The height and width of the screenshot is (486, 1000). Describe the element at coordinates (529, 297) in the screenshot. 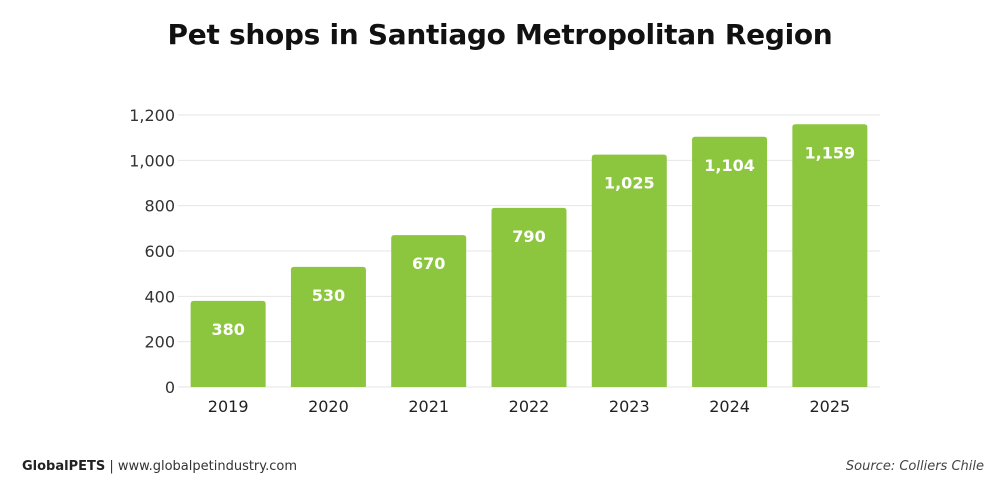

I see `bar-2022` at that location.